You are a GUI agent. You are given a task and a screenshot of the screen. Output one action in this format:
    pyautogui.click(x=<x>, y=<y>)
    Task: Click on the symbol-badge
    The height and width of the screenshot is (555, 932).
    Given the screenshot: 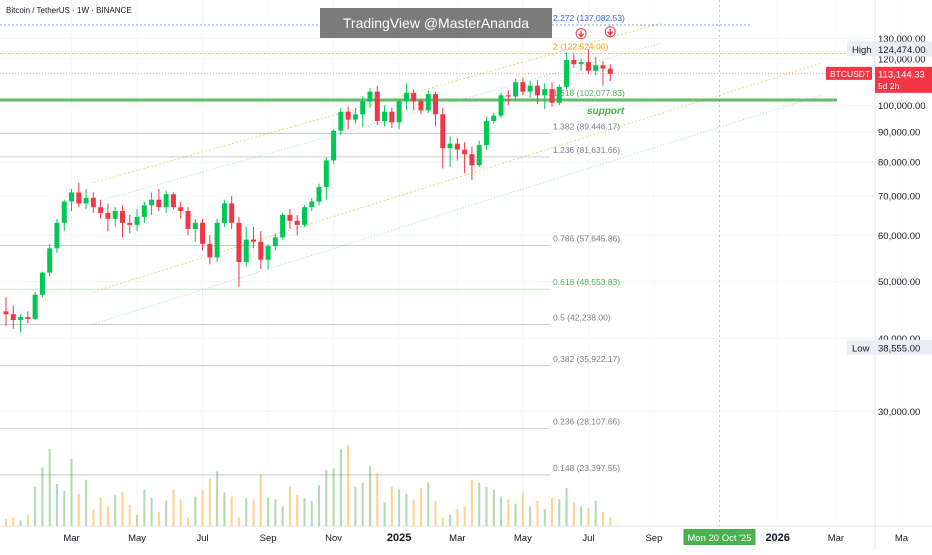 What is the action you would take?
    pyautogui.click(x=849, y=73)
    